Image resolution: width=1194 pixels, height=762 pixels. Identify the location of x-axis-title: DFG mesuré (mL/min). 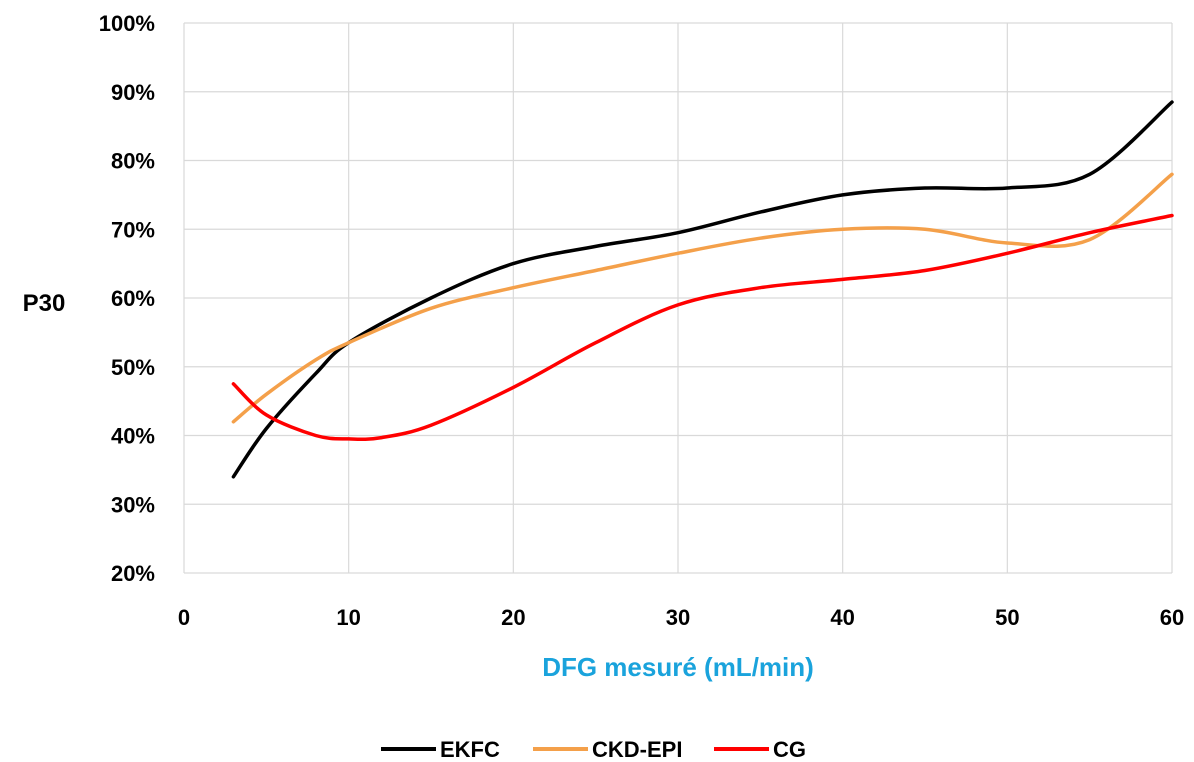
(678, 667).